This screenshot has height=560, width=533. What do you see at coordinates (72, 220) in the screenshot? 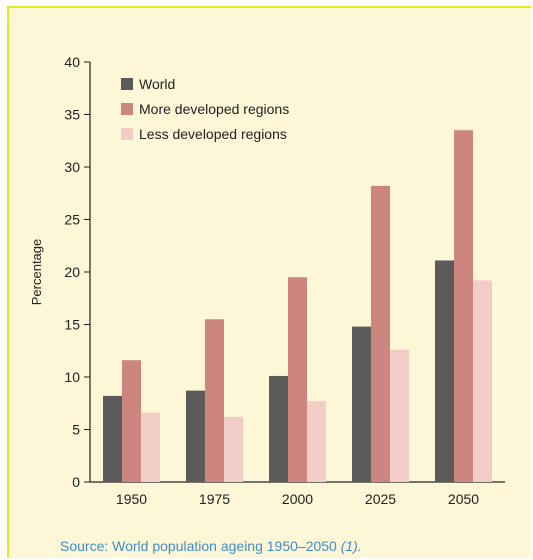
I see `y-tick-label: 25` at bounding box center [72, 220].